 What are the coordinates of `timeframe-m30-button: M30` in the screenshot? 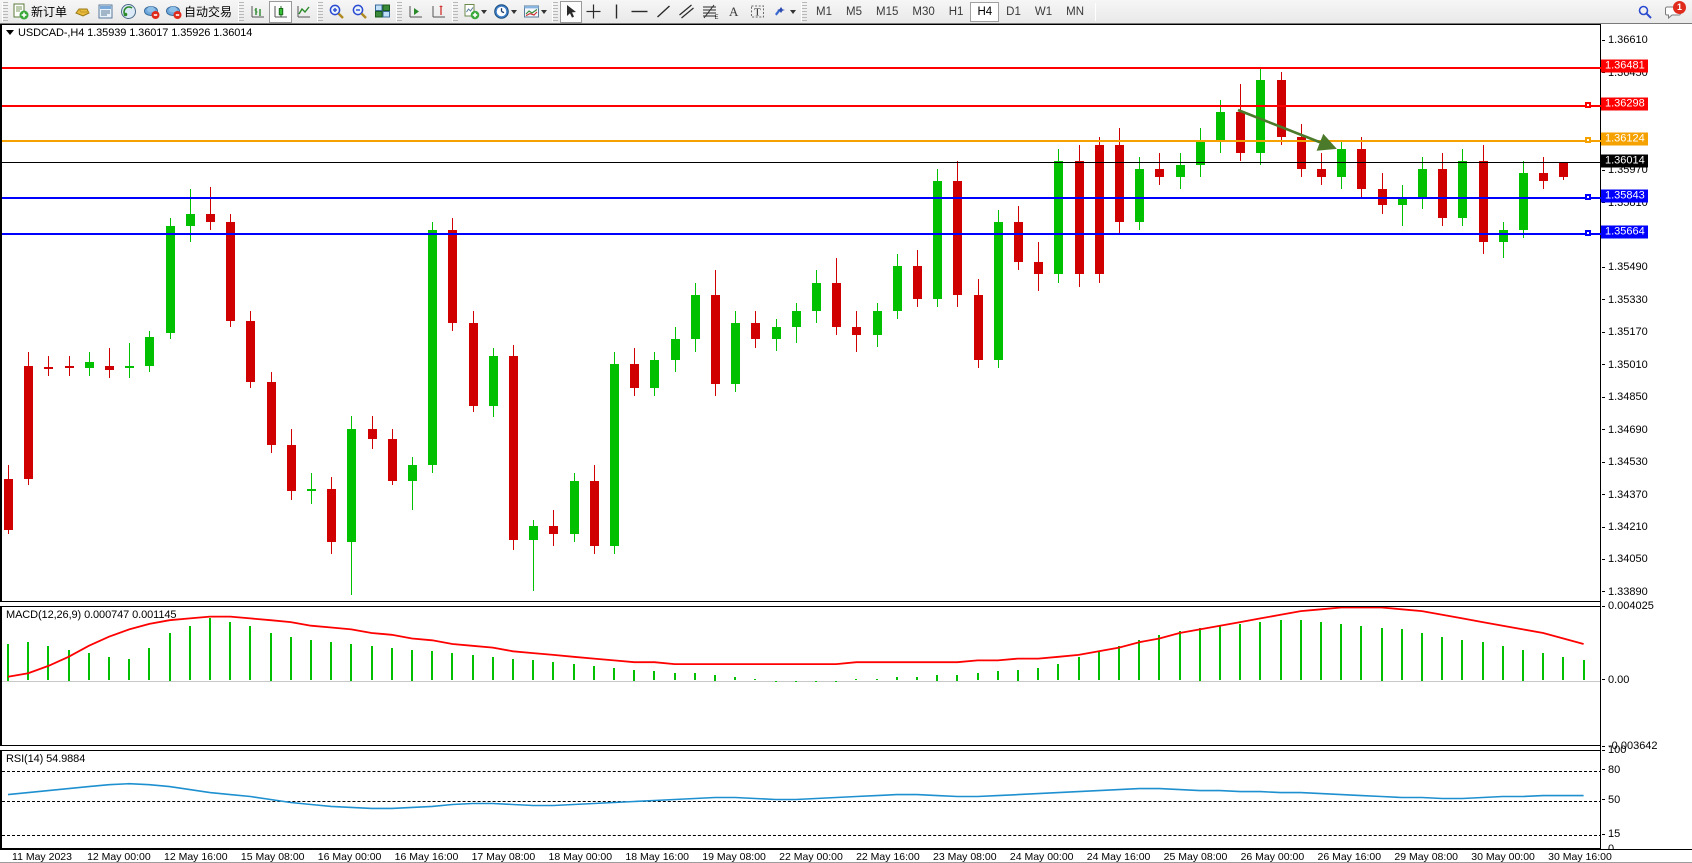 It's located at (923, 12).